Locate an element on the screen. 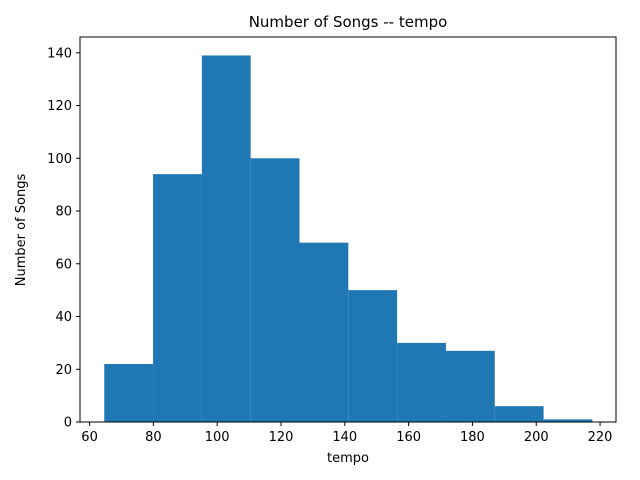 Image resolution: width=640 pixels, height=480 pixels. x-tick-label: 200 is located at coordinates (536, 437).